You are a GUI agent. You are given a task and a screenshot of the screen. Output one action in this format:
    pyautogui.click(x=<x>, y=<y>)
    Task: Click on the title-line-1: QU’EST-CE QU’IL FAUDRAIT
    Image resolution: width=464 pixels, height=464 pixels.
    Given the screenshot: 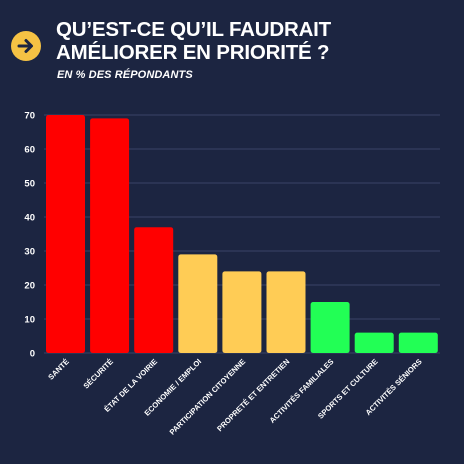 What is the action you would take?
    pyautogui.click(x=194, y=29)
    